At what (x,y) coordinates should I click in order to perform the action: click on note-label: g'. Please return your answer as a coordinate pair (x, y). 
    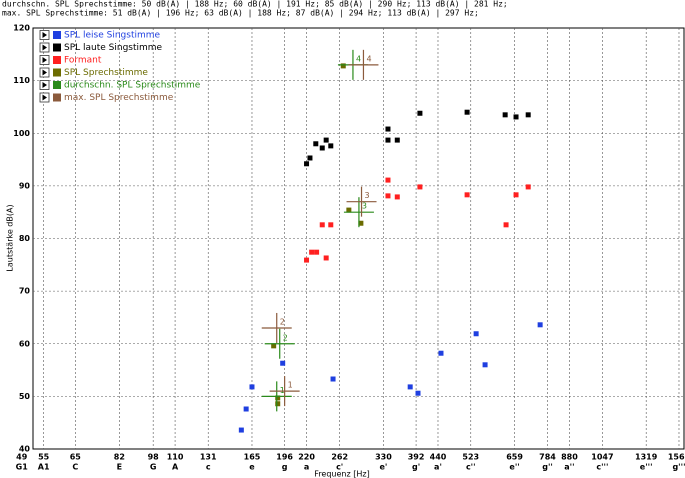
    Looking at the image, I should click on (416, 467).